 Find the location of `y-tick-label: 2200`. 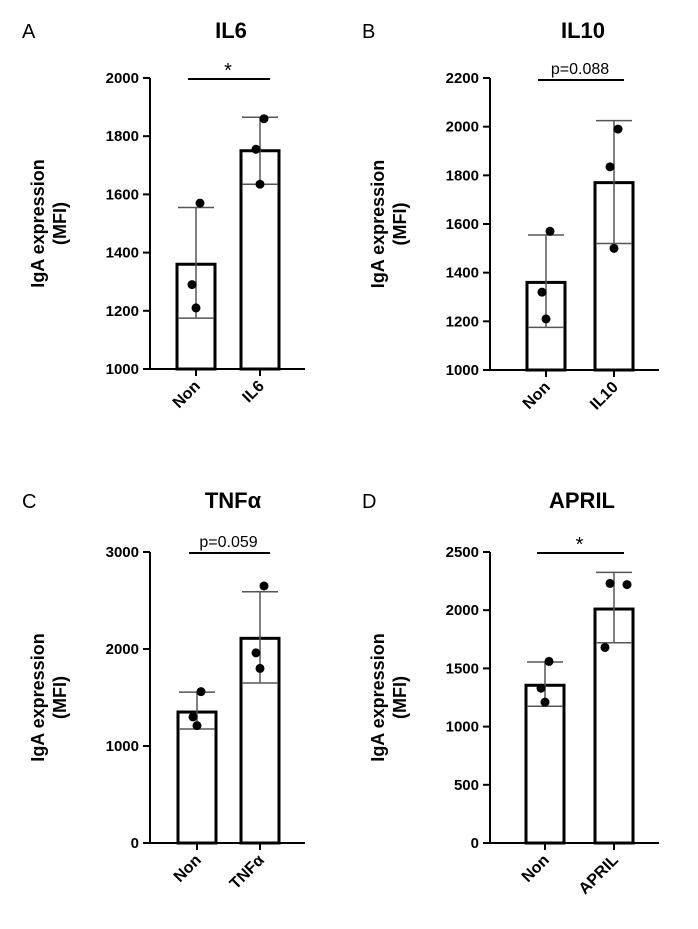

y-tick-label: 2200 is located at coordinates (462, 78).